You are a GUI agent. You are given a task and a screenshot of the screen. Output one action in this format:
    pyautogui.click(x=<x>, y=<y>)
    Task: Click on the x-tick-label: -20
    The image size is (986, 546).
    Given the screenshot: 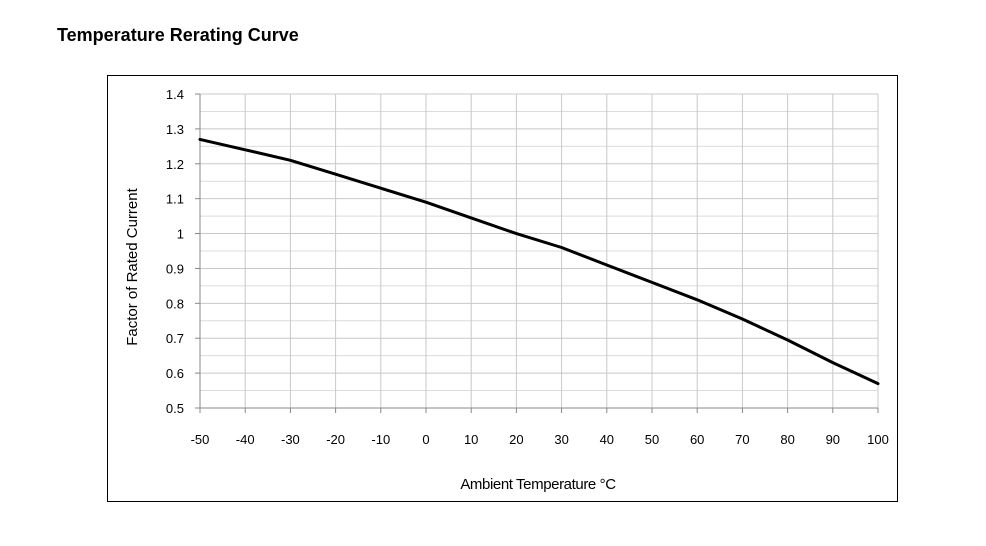 What is the action you would take?
    pyautogui.click(x=335, y=439)
    